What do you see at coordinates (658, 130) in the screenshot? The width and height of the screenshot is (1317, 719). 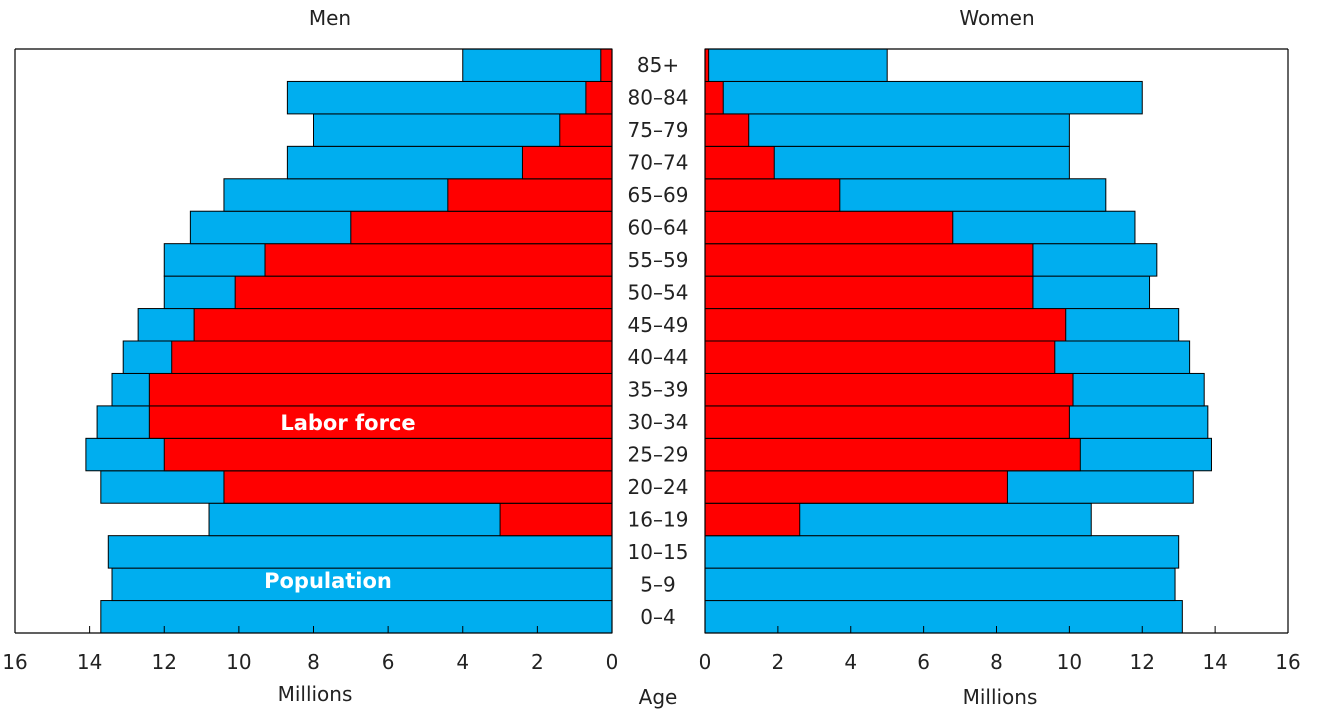 I see `age-label-75-79: 75–79` at bounding box center [658, 130].